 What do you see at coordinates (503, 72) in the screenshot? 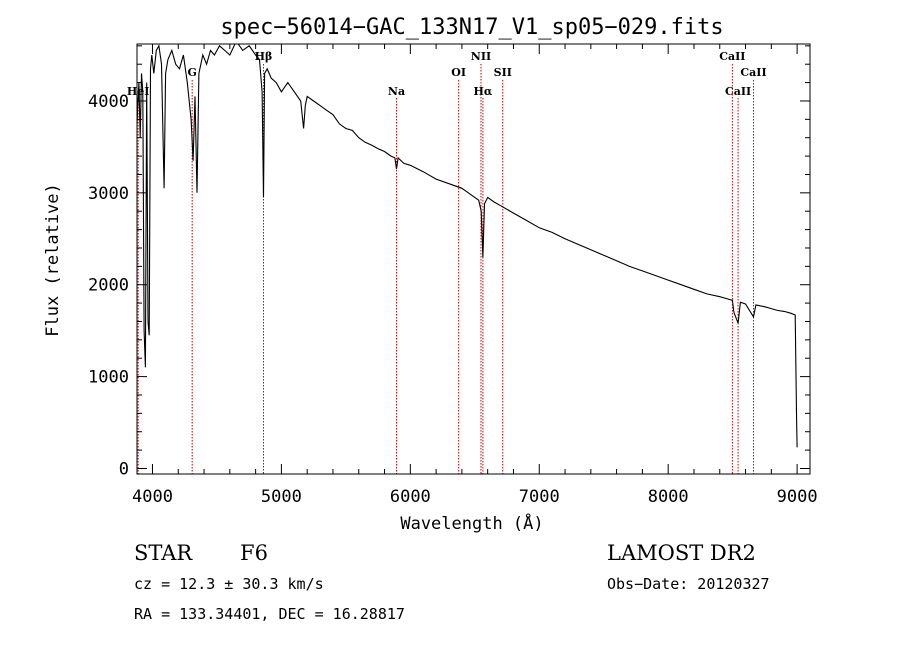
I see `line-marker-label: SII` at bounding box center [503, 72].